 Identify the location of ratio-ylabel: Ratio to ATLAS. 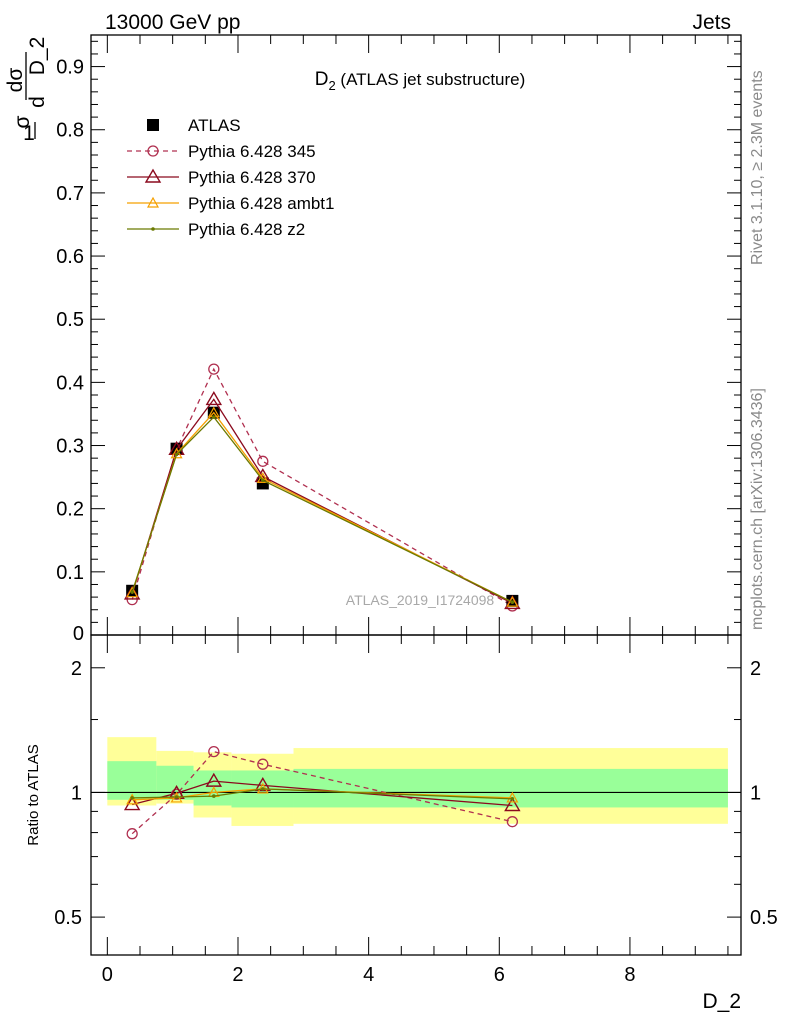
(33, 794).